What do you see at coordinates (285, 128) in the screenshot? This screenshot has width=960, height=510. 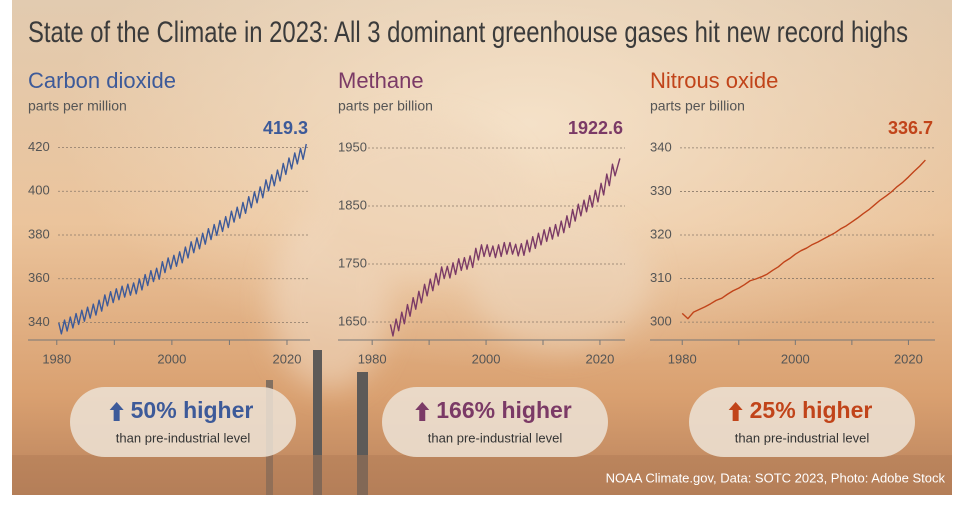 I see `latest-value: 419.3` at bounding box center [285, 128].